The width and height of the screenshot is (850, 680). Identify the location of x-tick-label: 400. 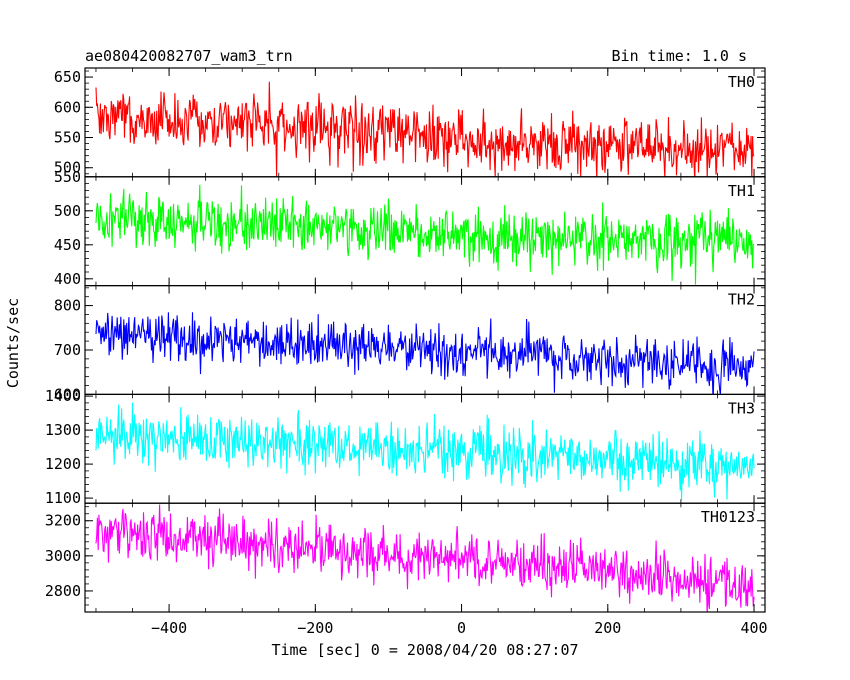
(753, 628).